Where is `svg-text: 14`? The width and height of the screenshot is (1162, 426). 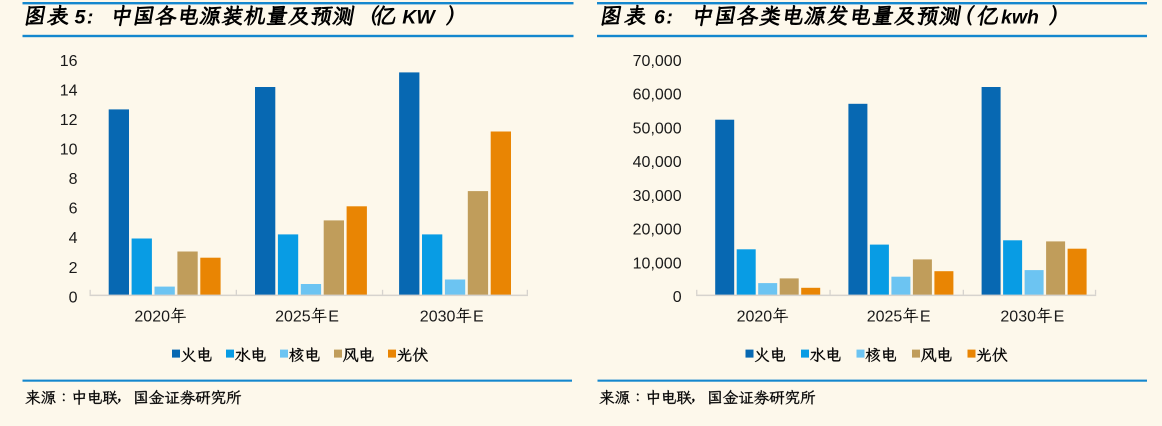 svg-text: 14 is located at coordinates (69, 91).